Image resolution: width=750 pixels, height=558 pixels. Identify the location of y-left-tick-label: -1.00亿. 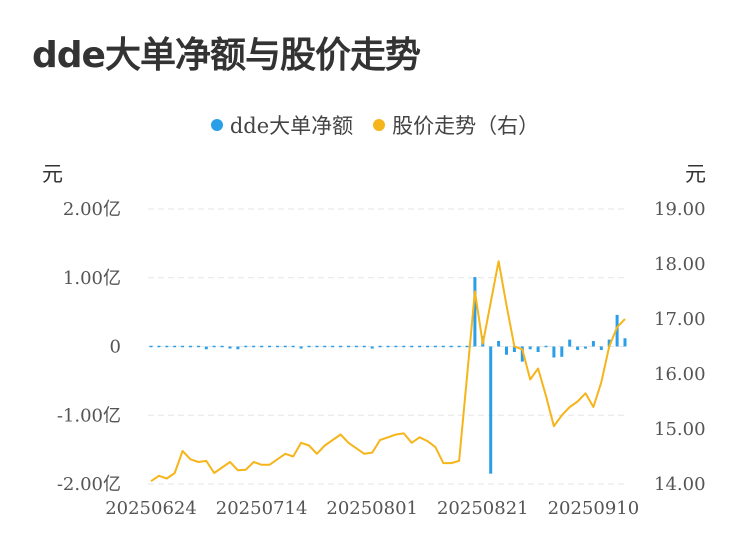
(89, 415).